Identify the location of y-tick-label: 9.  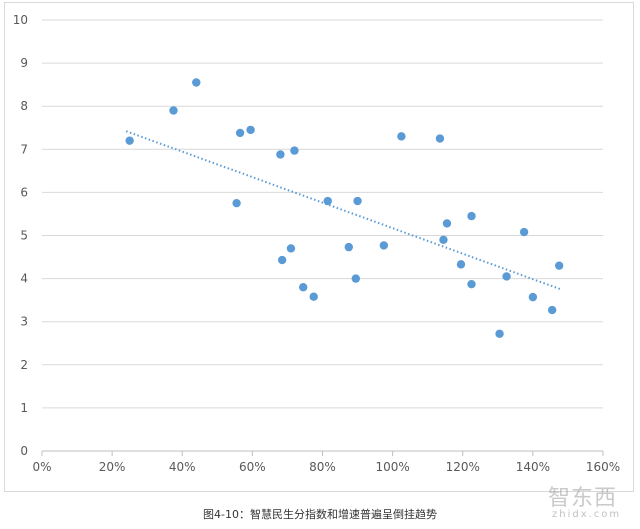
(24, 63).